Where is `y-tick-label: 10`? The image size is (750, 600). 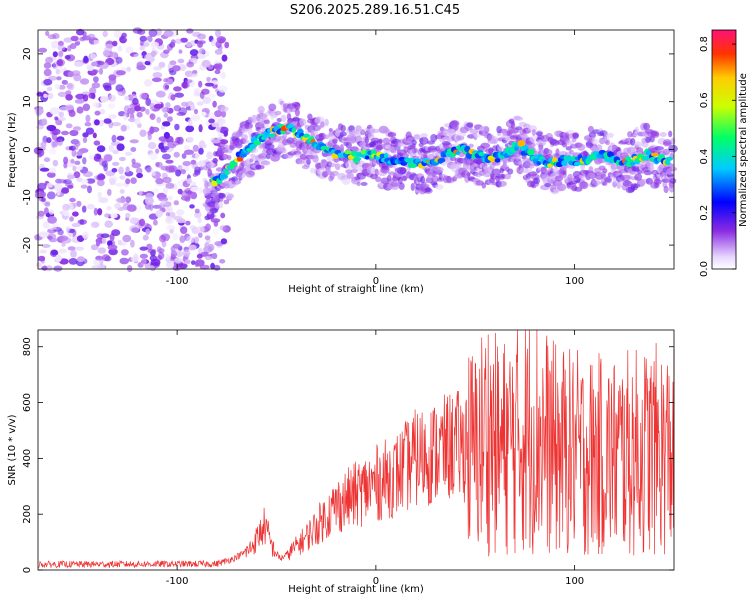
y-tick-label: 10 is located at coordinates (27, 101).